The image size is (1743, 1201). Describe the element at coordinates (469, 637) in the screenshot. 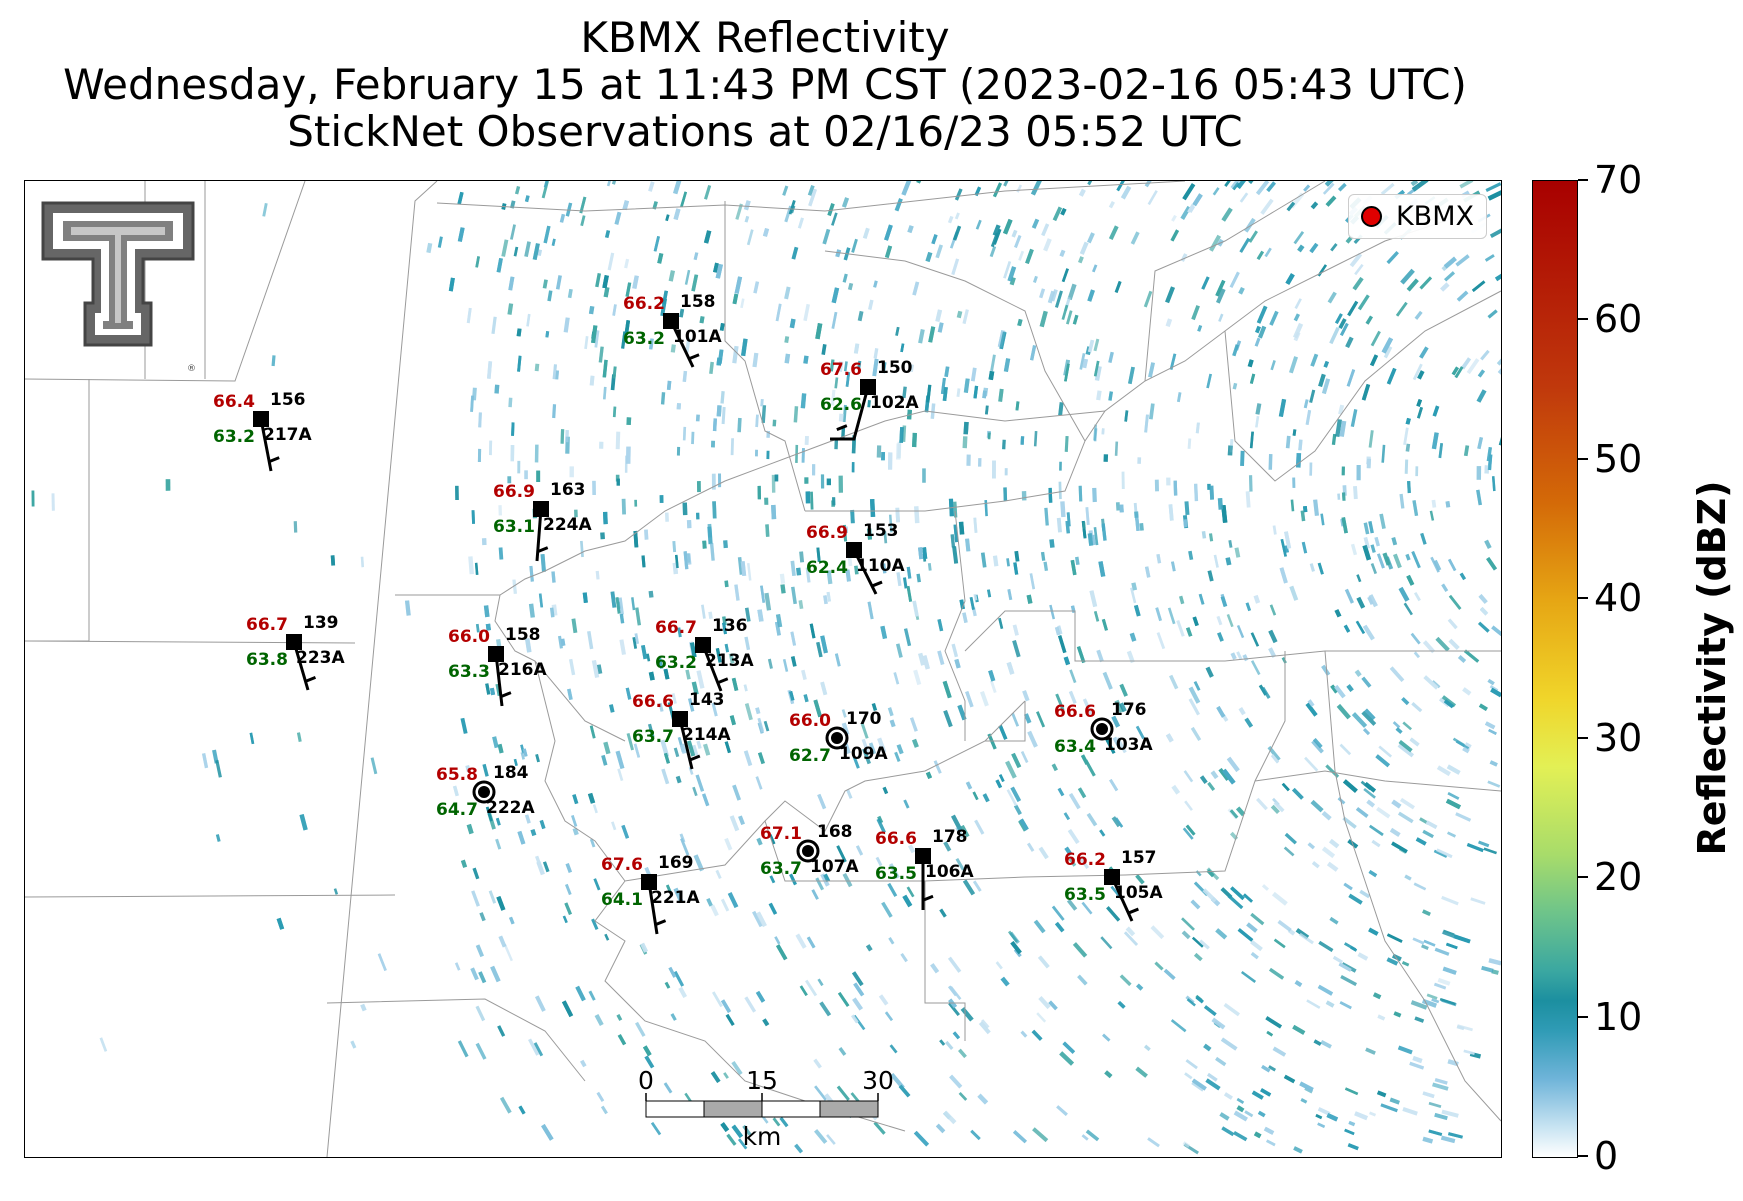

I see `station-temperature: 66.0` at that location.